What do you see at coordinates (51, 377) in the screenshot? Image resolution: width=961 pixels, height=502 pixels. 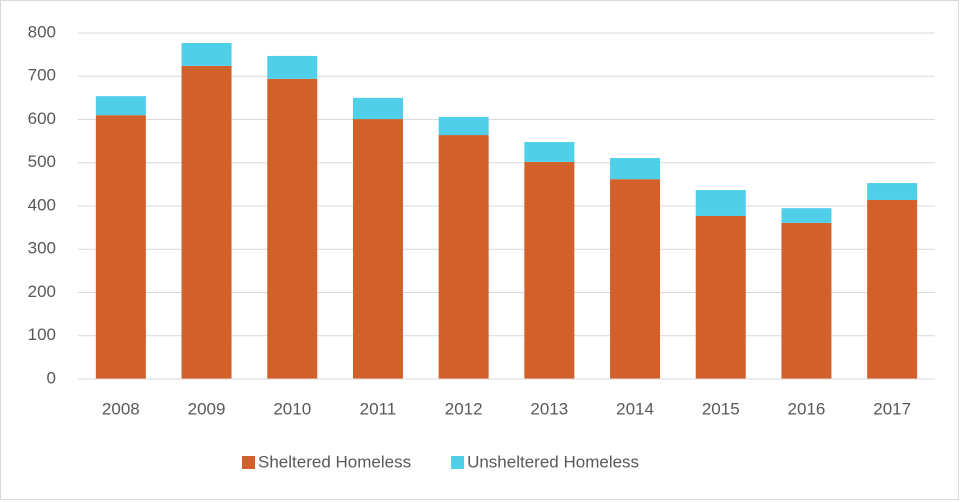 I see `y-tick-label: 0` at bounding box center [51, 377].